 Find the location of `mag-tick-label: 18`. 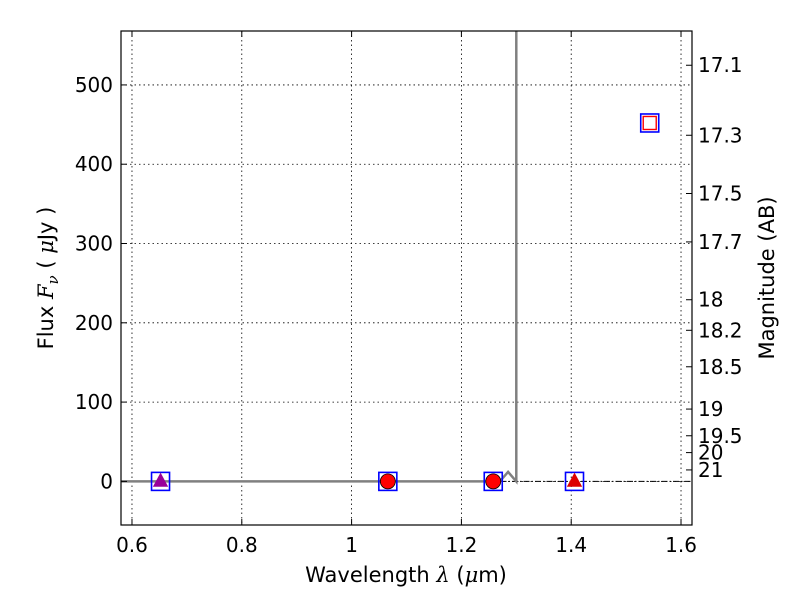

mag-tick-label: 18 is located at coordinates (710, 300).